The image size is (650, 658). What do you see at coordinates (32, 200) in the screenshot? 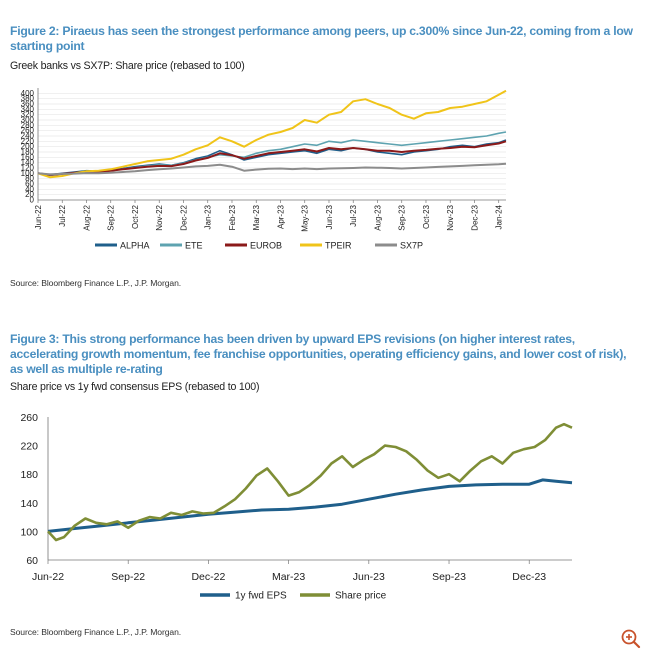
I see `y-tick-label: 0` at bounding box center [32, 200].